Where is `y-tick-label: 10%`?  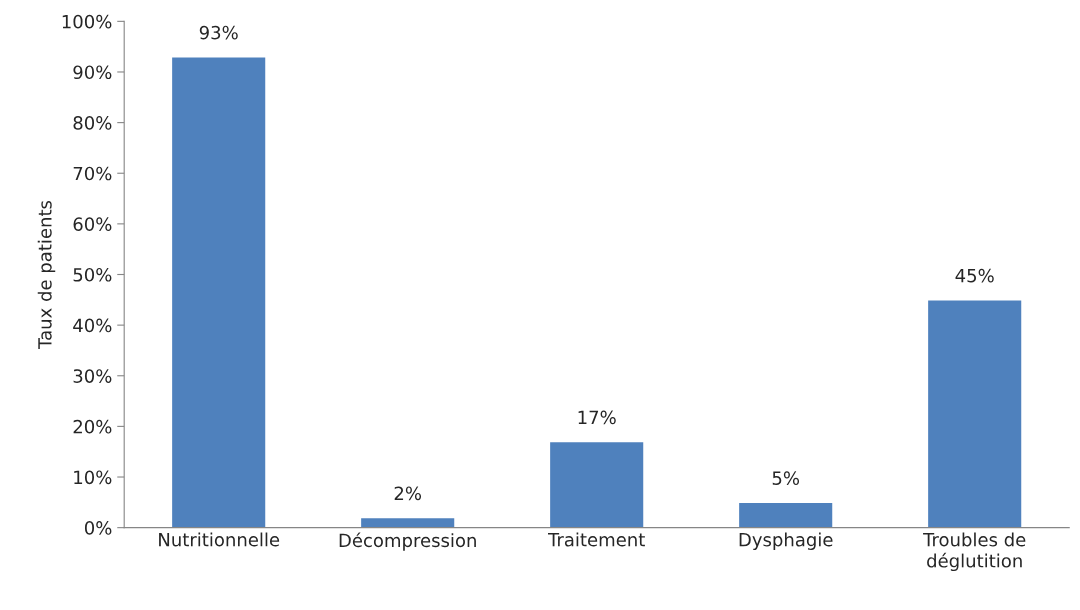
y-tick-label: 10% is located at coordinates (93, 477).